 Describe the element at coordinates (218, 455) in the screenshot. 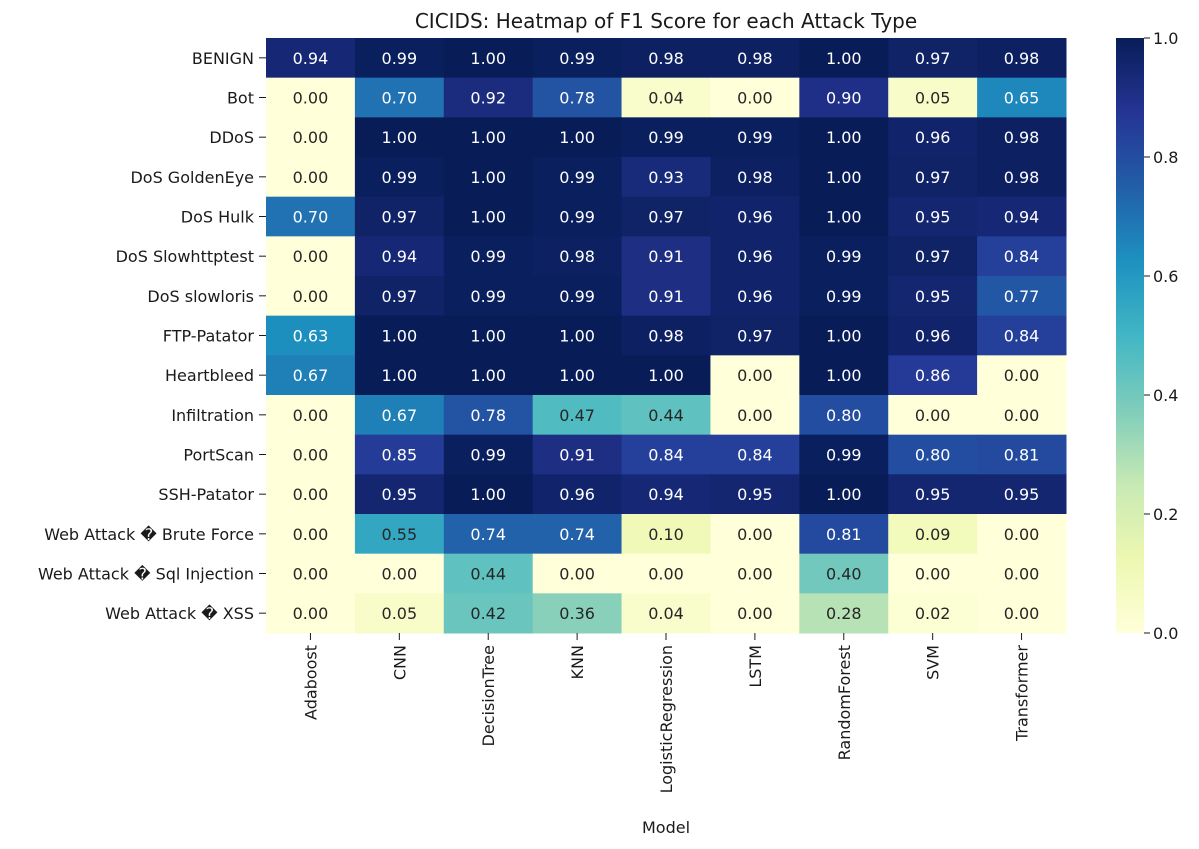

I see `row-label-portscan: PortScan` at that location.